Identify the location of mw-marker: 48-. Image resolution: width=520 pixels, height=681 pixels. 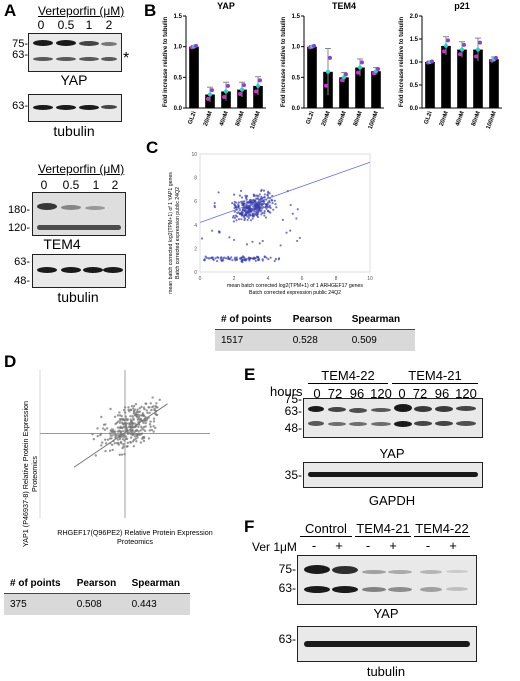
(22, 281).